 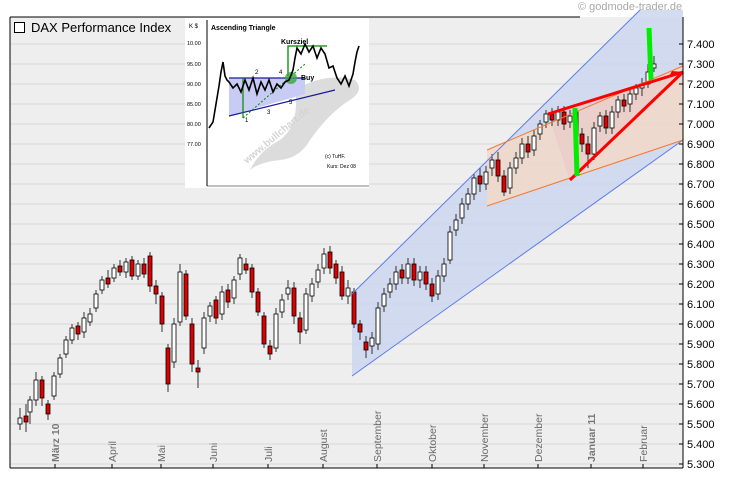 I want to click on x-tick-label: April, so click(x=113, y=451).